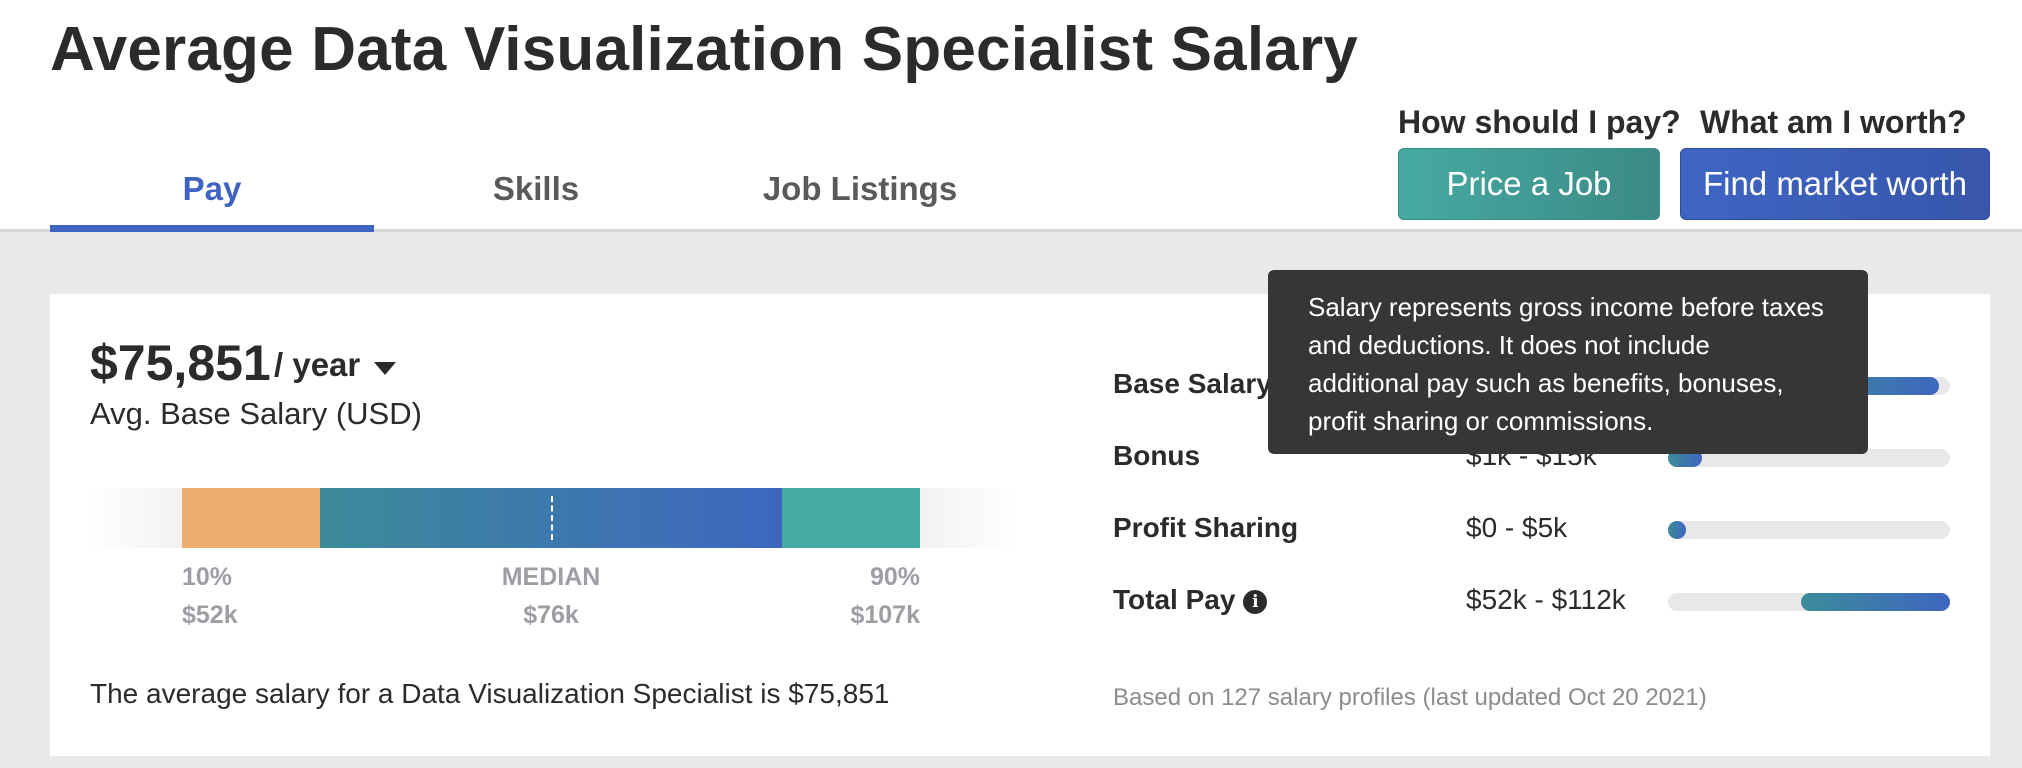 Image resolution: width=2022 pixels, height=768 pixels. What do you see at coordinates (1517, 527) in the screenshot?
I see `profit-sharing-range: $0 - $5k` at bounding box center [1517, 527].